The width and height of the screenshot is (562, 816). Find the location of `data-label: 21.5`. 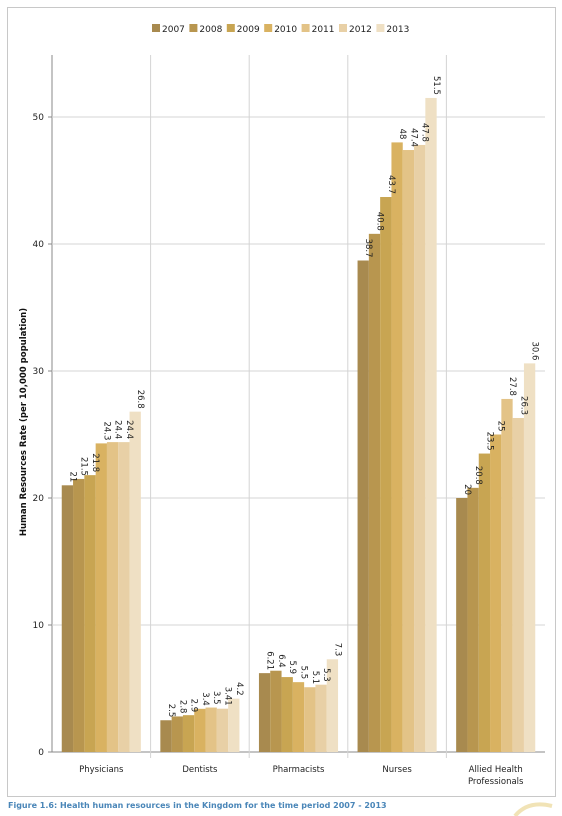

data-label: 21.5 is located at coordinates (84, 466).